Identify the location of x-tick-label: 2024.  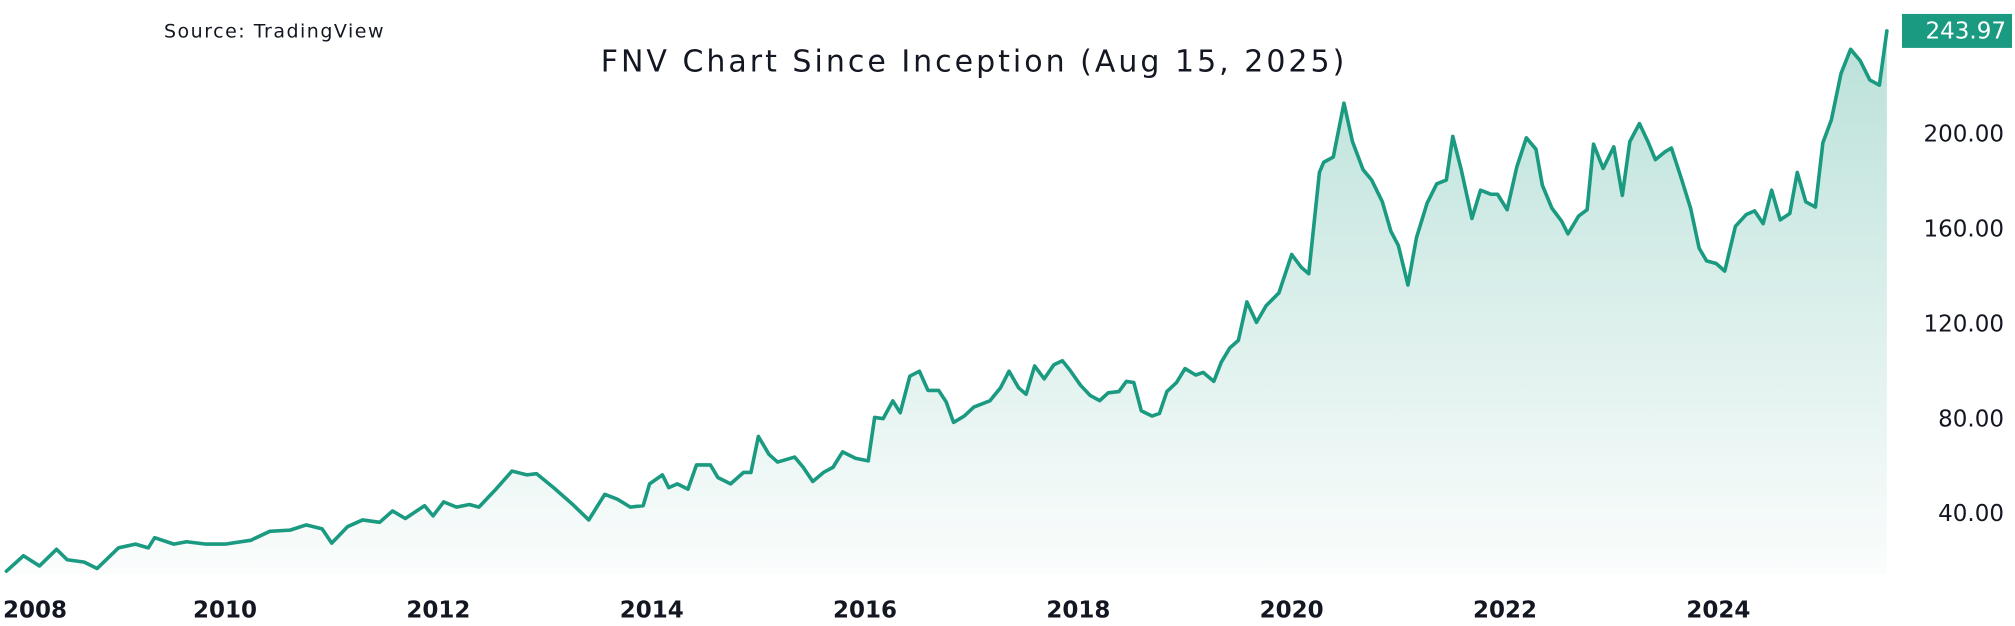
(1718, 611).